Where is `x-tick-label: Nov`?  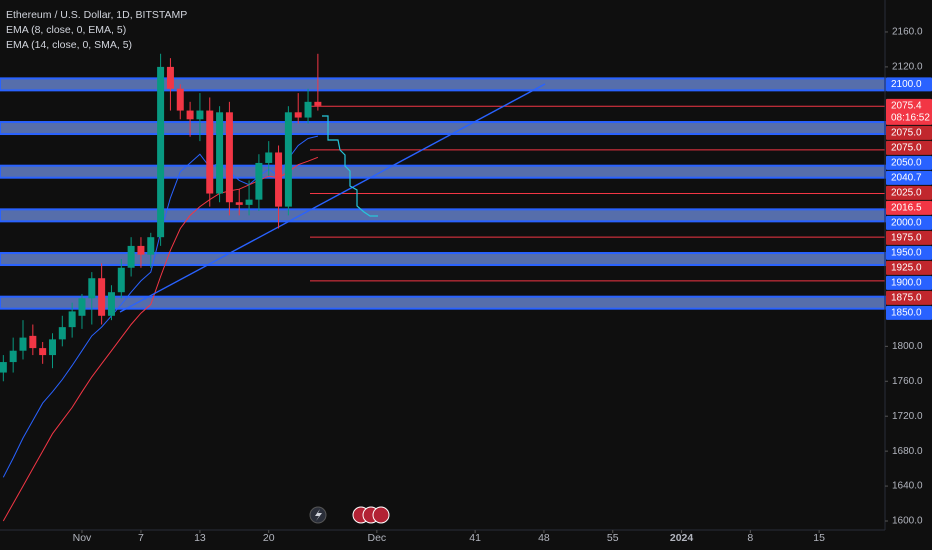 x-tick-label: Nov is located at coordinates (82, 538).